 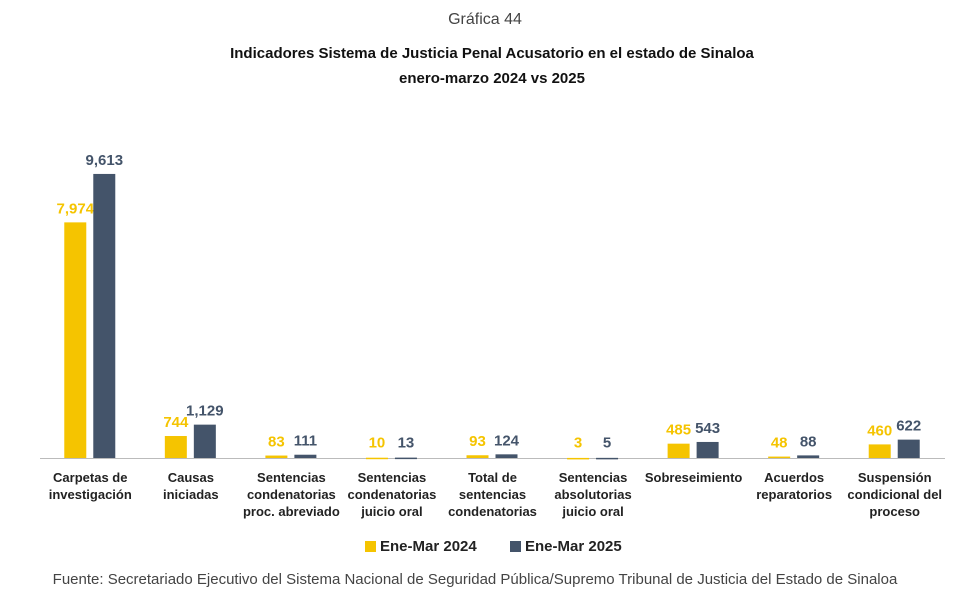 I want to click on value-label: 543, so click(x=707, y=428).